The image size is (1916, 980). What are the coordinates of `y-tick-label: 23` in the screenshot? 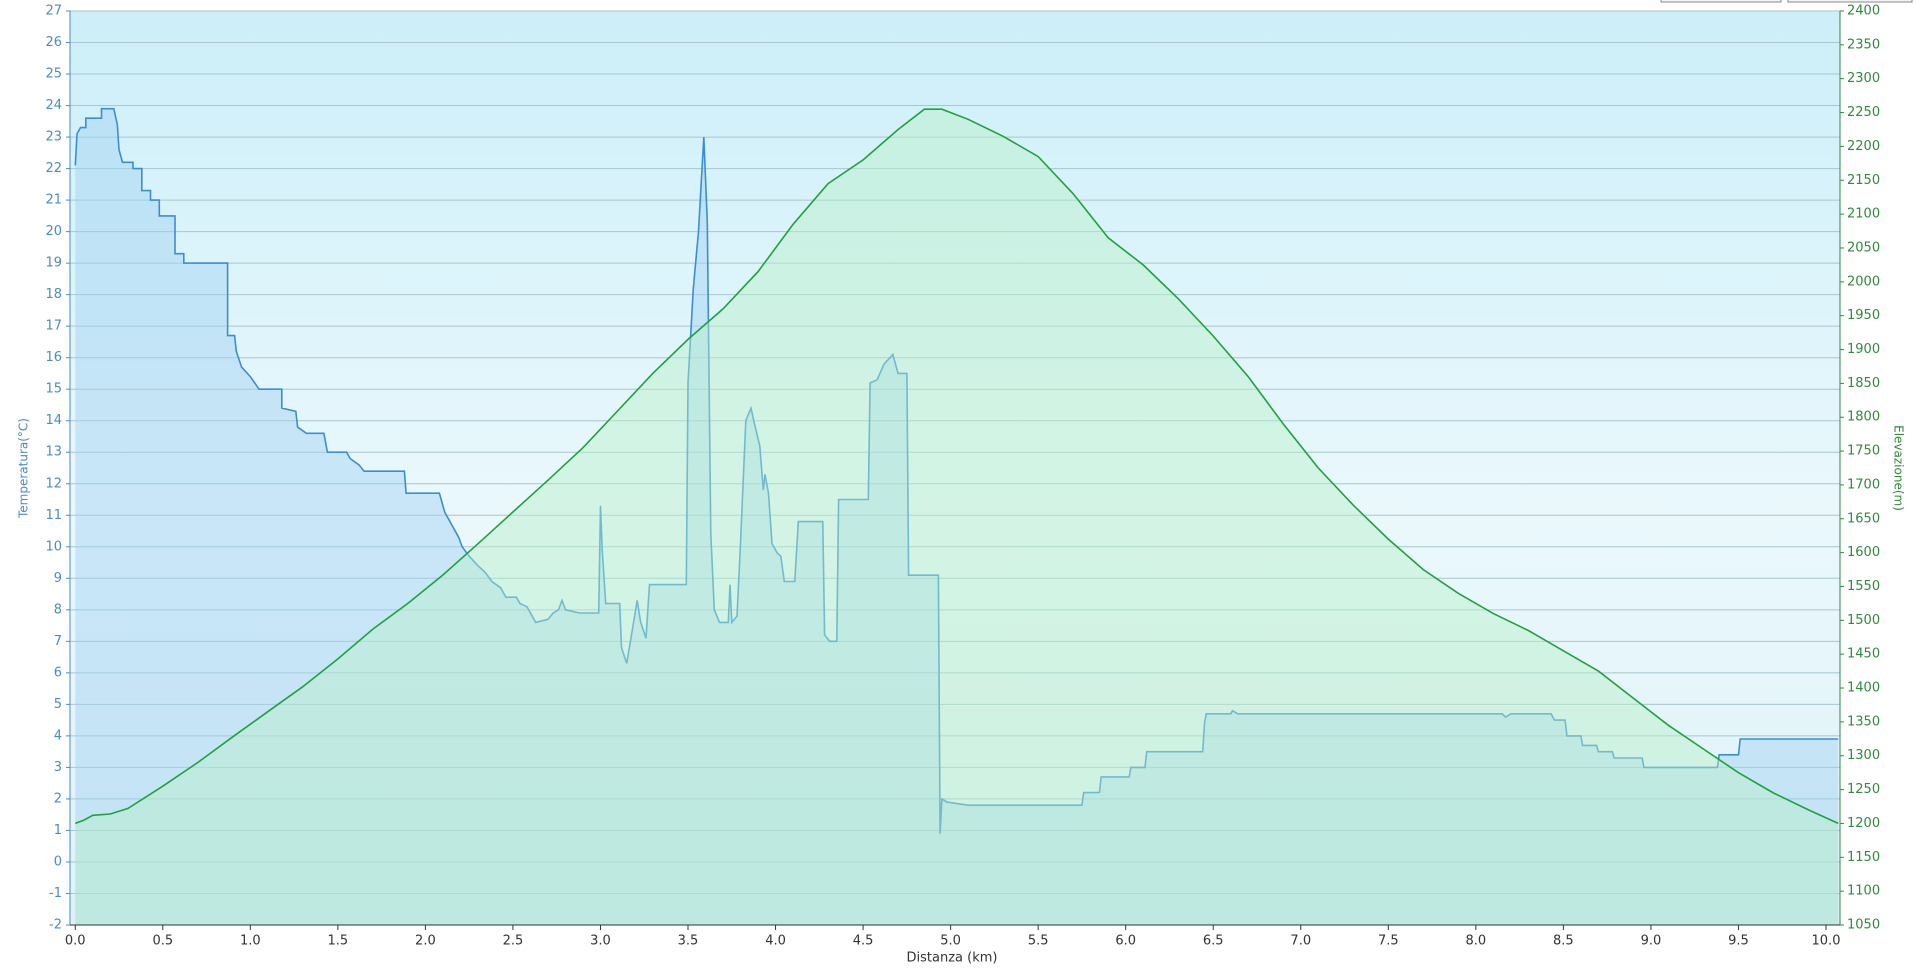 It's located at (53, 137).